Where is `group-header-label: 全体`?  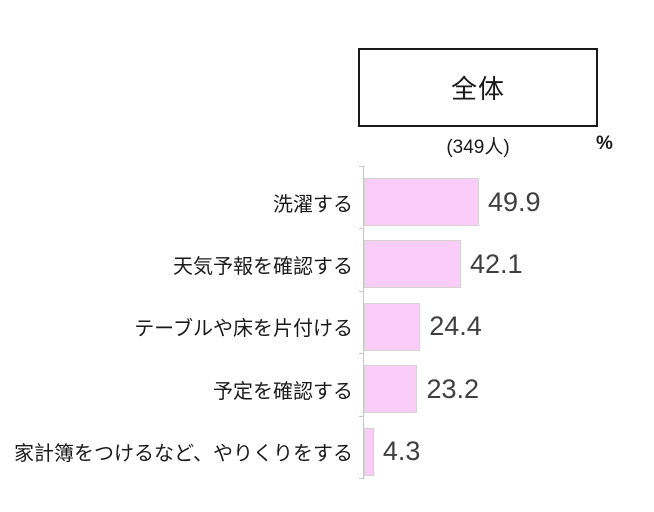 group-header-label: 全体 is located at coordinates (477, 89).